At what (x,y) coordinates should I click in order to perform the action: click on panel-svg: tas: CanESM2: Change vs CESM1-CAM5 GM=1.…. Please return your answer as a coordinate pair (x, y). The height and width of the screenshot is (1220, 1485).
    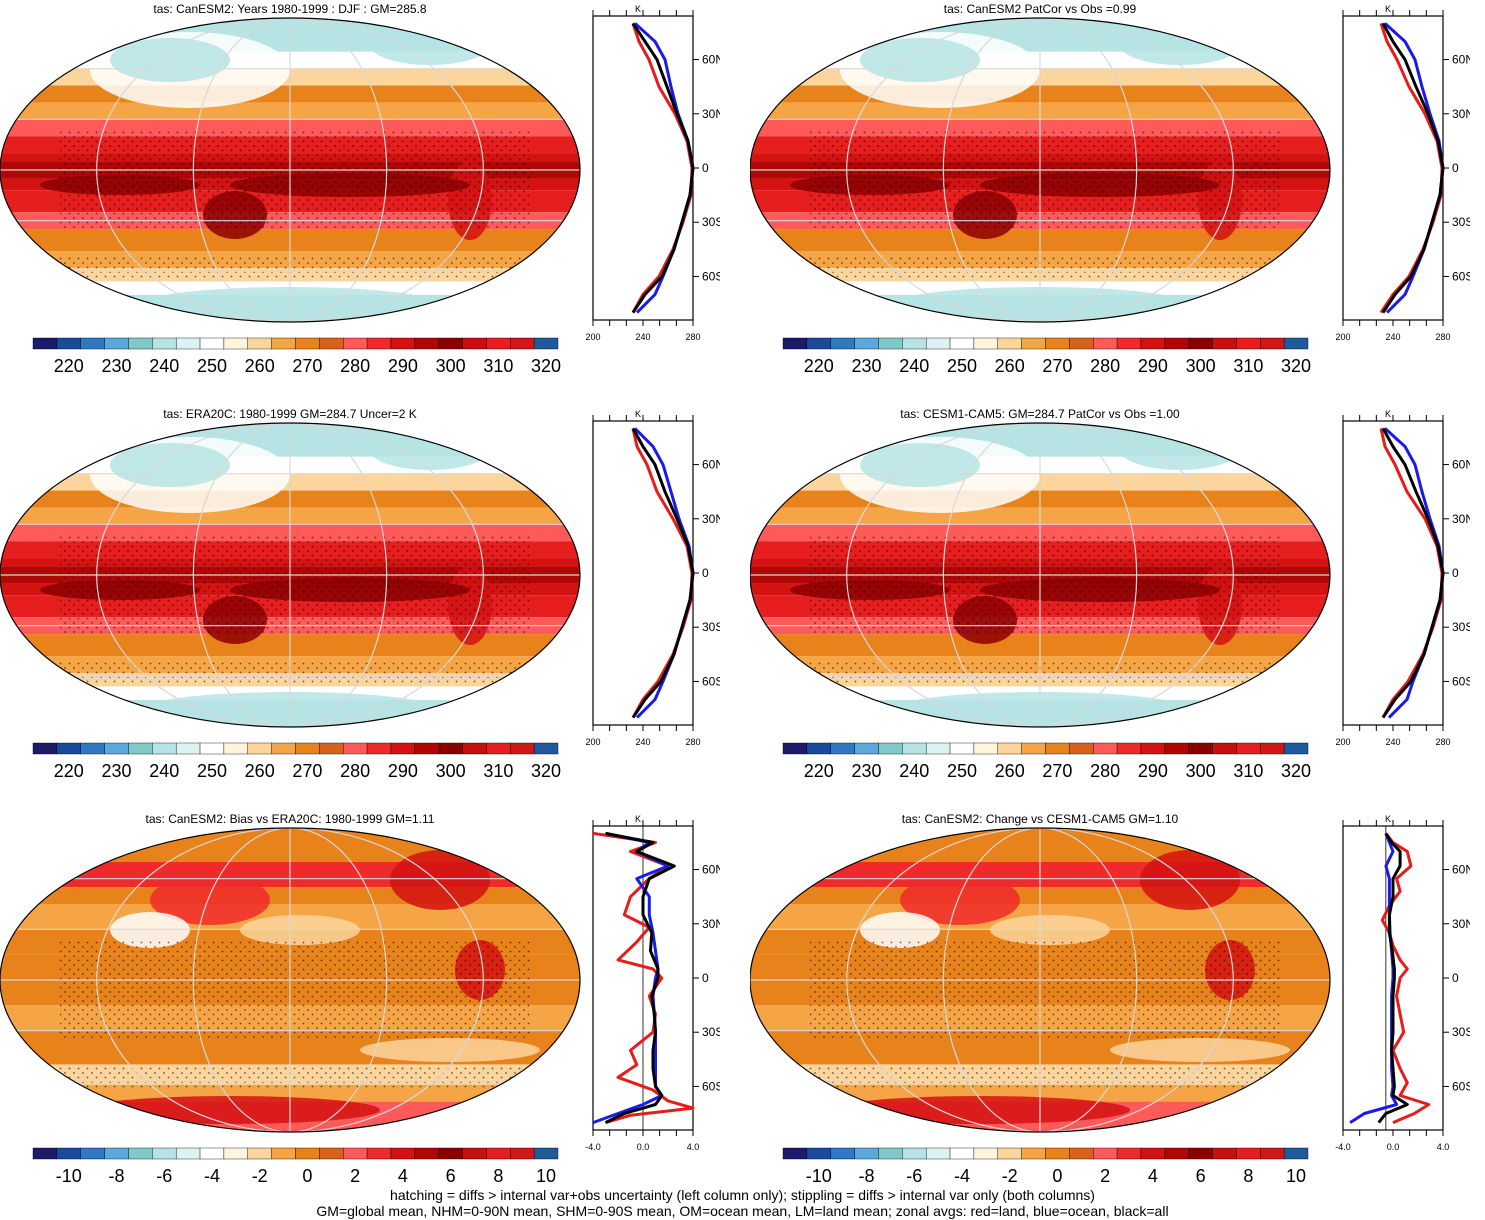
    Looking at the image, I should click on (1111, 999).